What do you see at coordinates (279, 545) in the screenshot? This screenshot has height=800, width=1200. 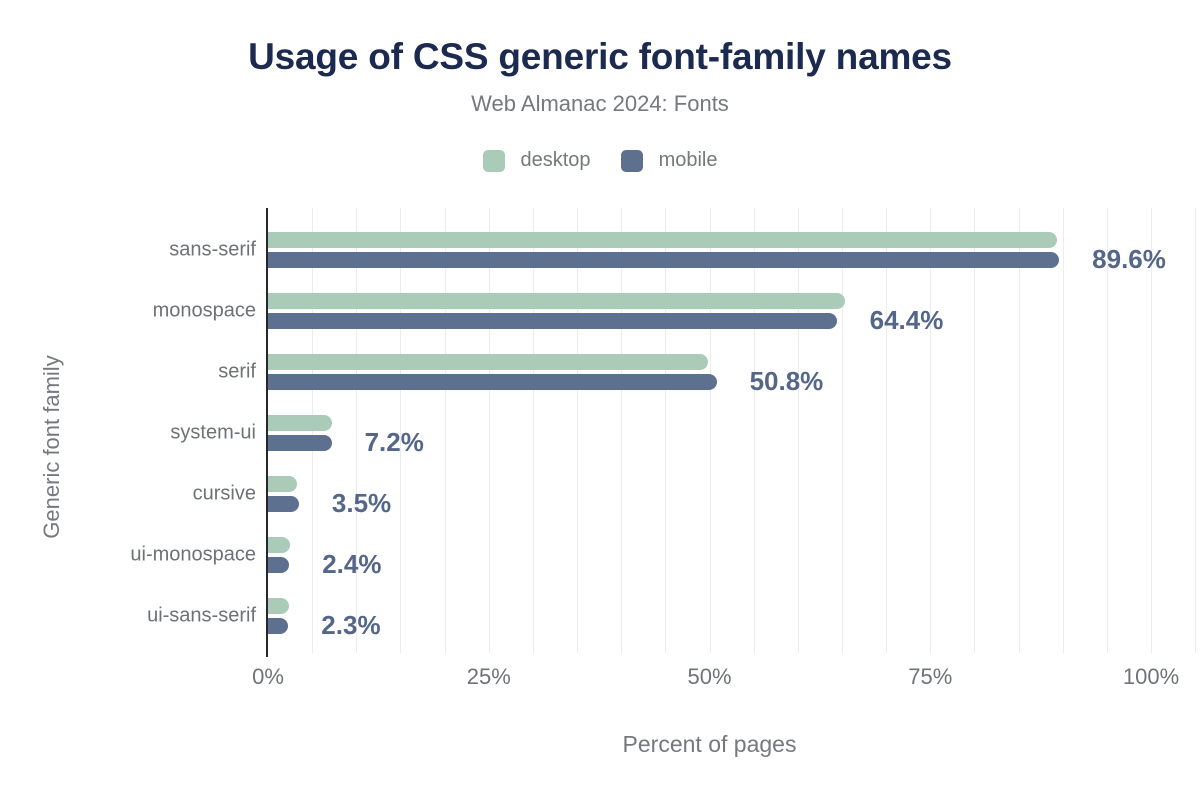 I see `bar-desktop-ui-monospace` at bounding box center [279, 545].